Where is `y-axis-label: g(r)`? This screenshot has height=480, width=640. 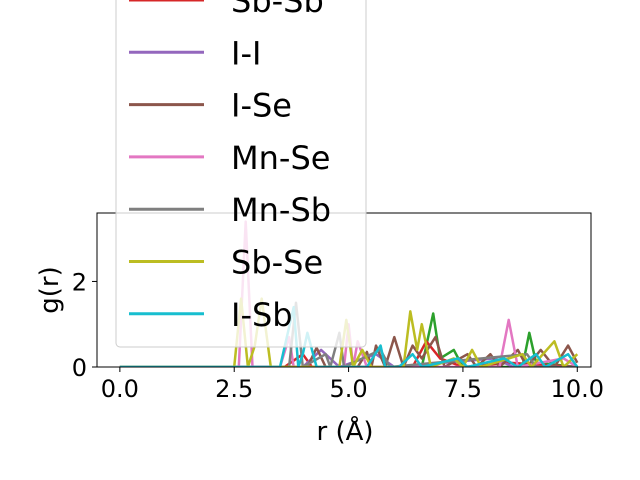 y-axis-label: g(r) is located at coordinates (50, 289).